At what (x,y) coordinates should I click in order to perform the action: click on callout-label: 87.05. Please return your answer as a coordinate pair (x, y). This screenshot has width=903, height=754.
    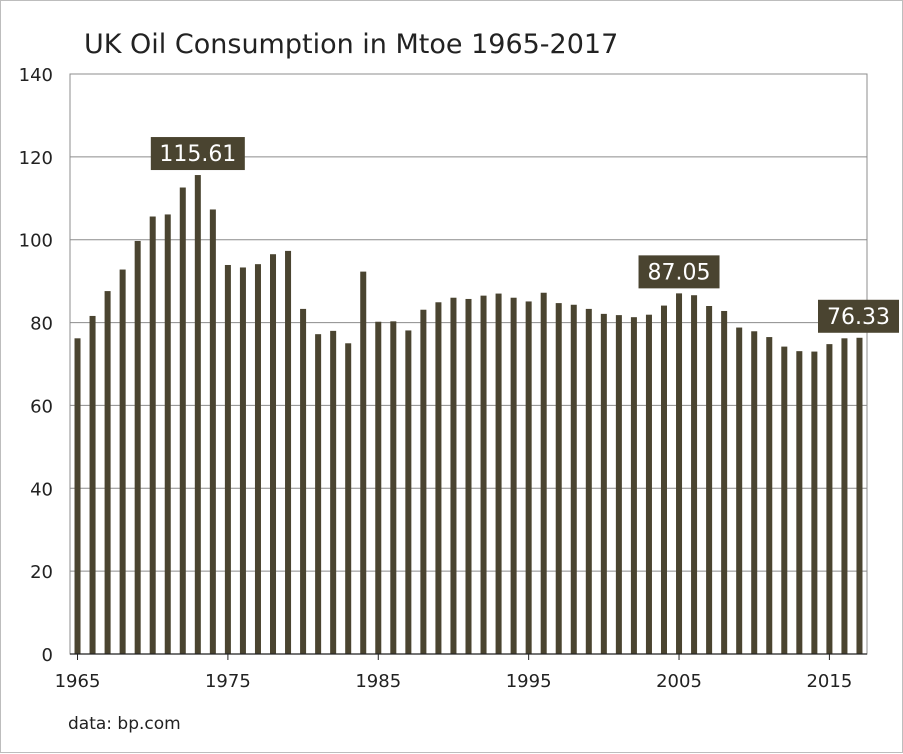
    Looking at the image, I should click on (679, 272).